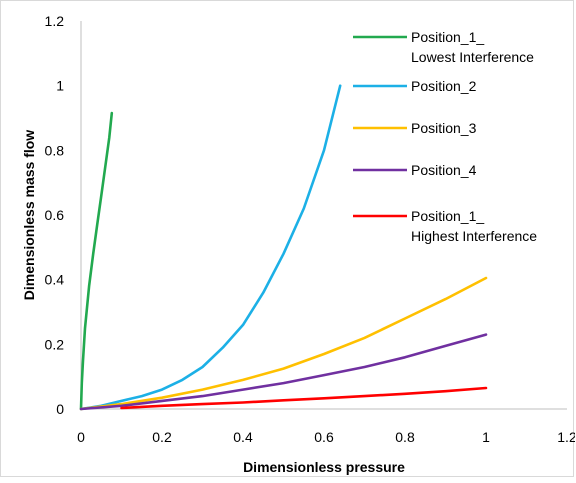 This screenshot has height=483, width=576. Describe the element at coordinates (444, 128) in the screenshot. I see `legend-label-3: Position_3` at that location.